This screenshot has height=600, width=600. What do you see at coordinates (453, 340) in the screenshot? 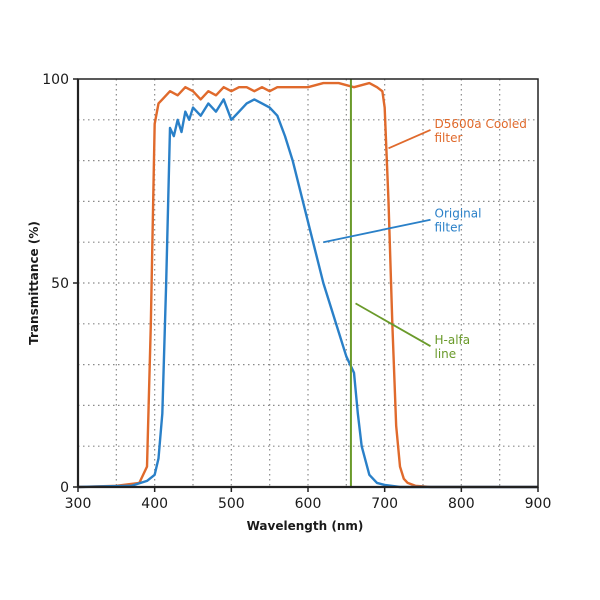
I see `annotation-label-line: H-alfa` at bounding box center [453, 340].